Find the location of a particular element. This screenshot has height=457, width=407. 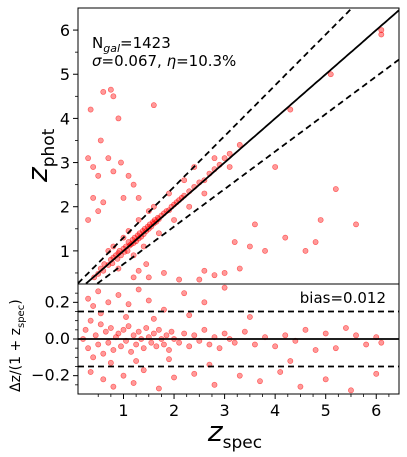

dz-sub: spec is located at coordinates (21, 316).